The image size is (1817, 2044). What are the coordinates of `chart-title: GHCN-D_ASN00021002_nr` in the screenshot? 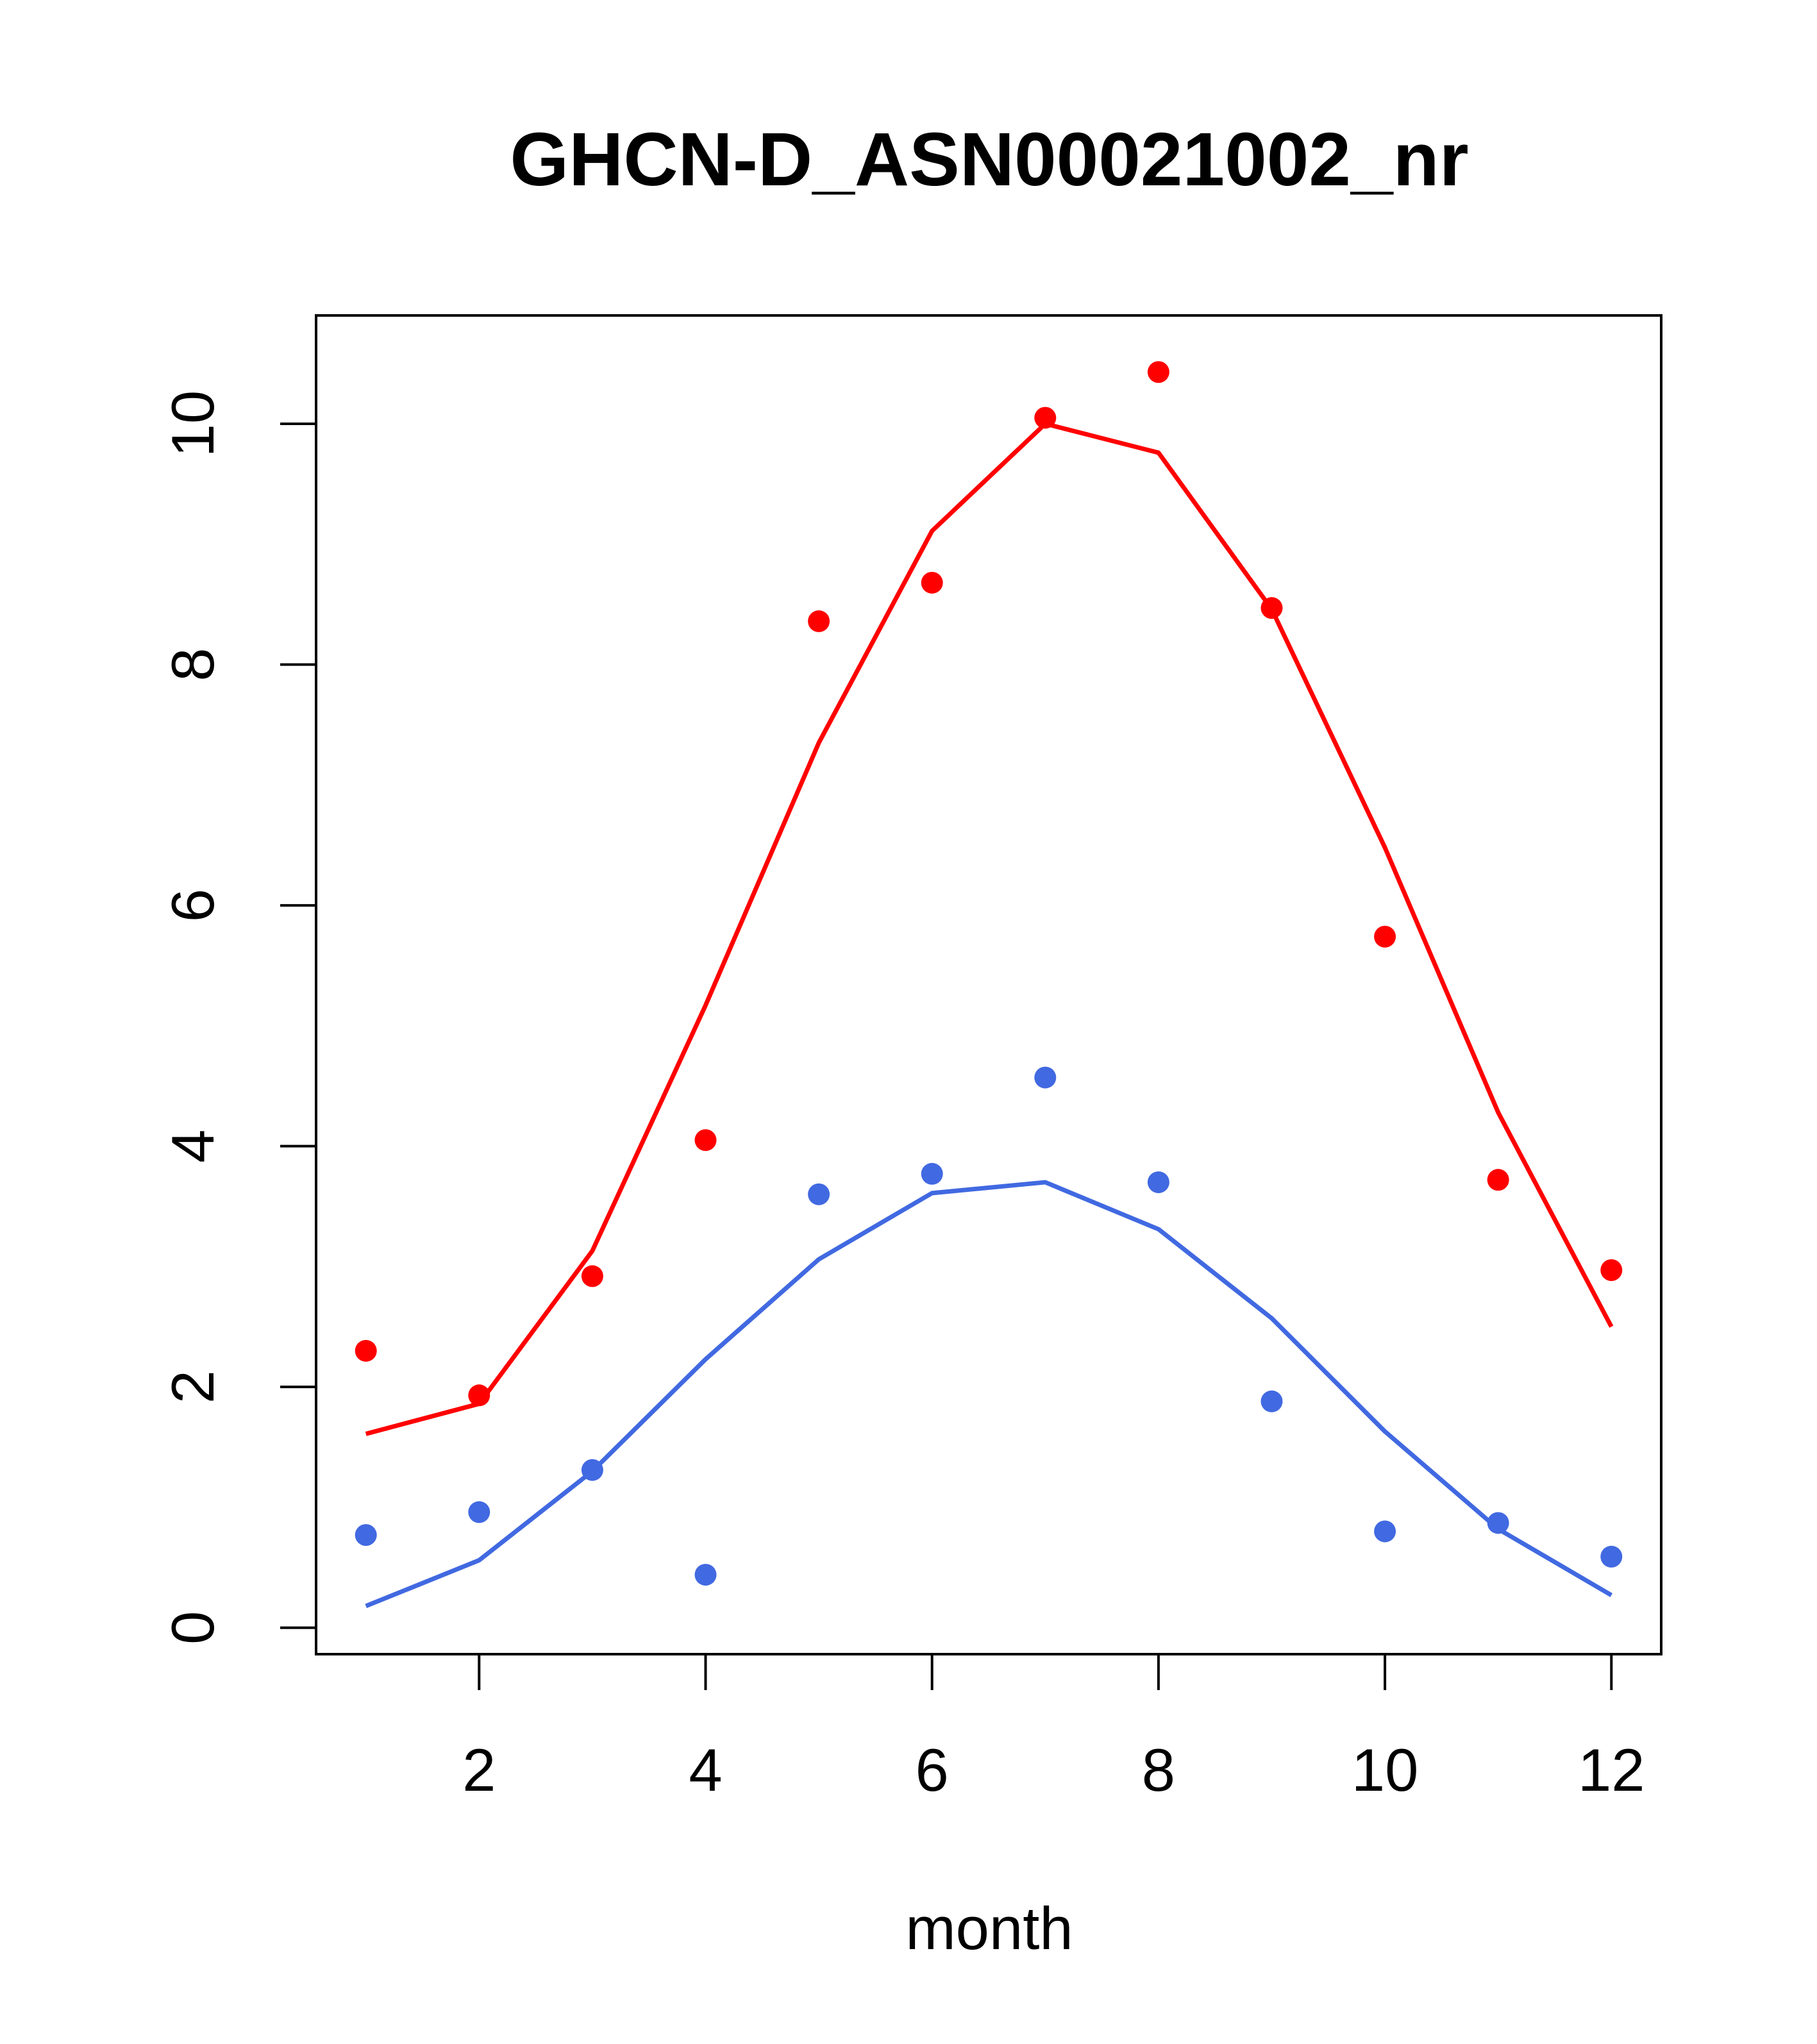 It's located at (989, 159).